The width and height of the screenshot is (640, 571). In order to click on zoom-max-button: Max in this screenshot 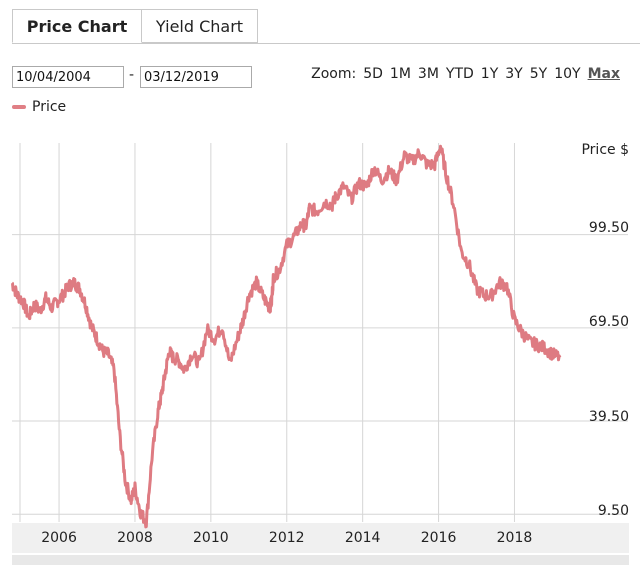, I will do `click(603, 74)`.